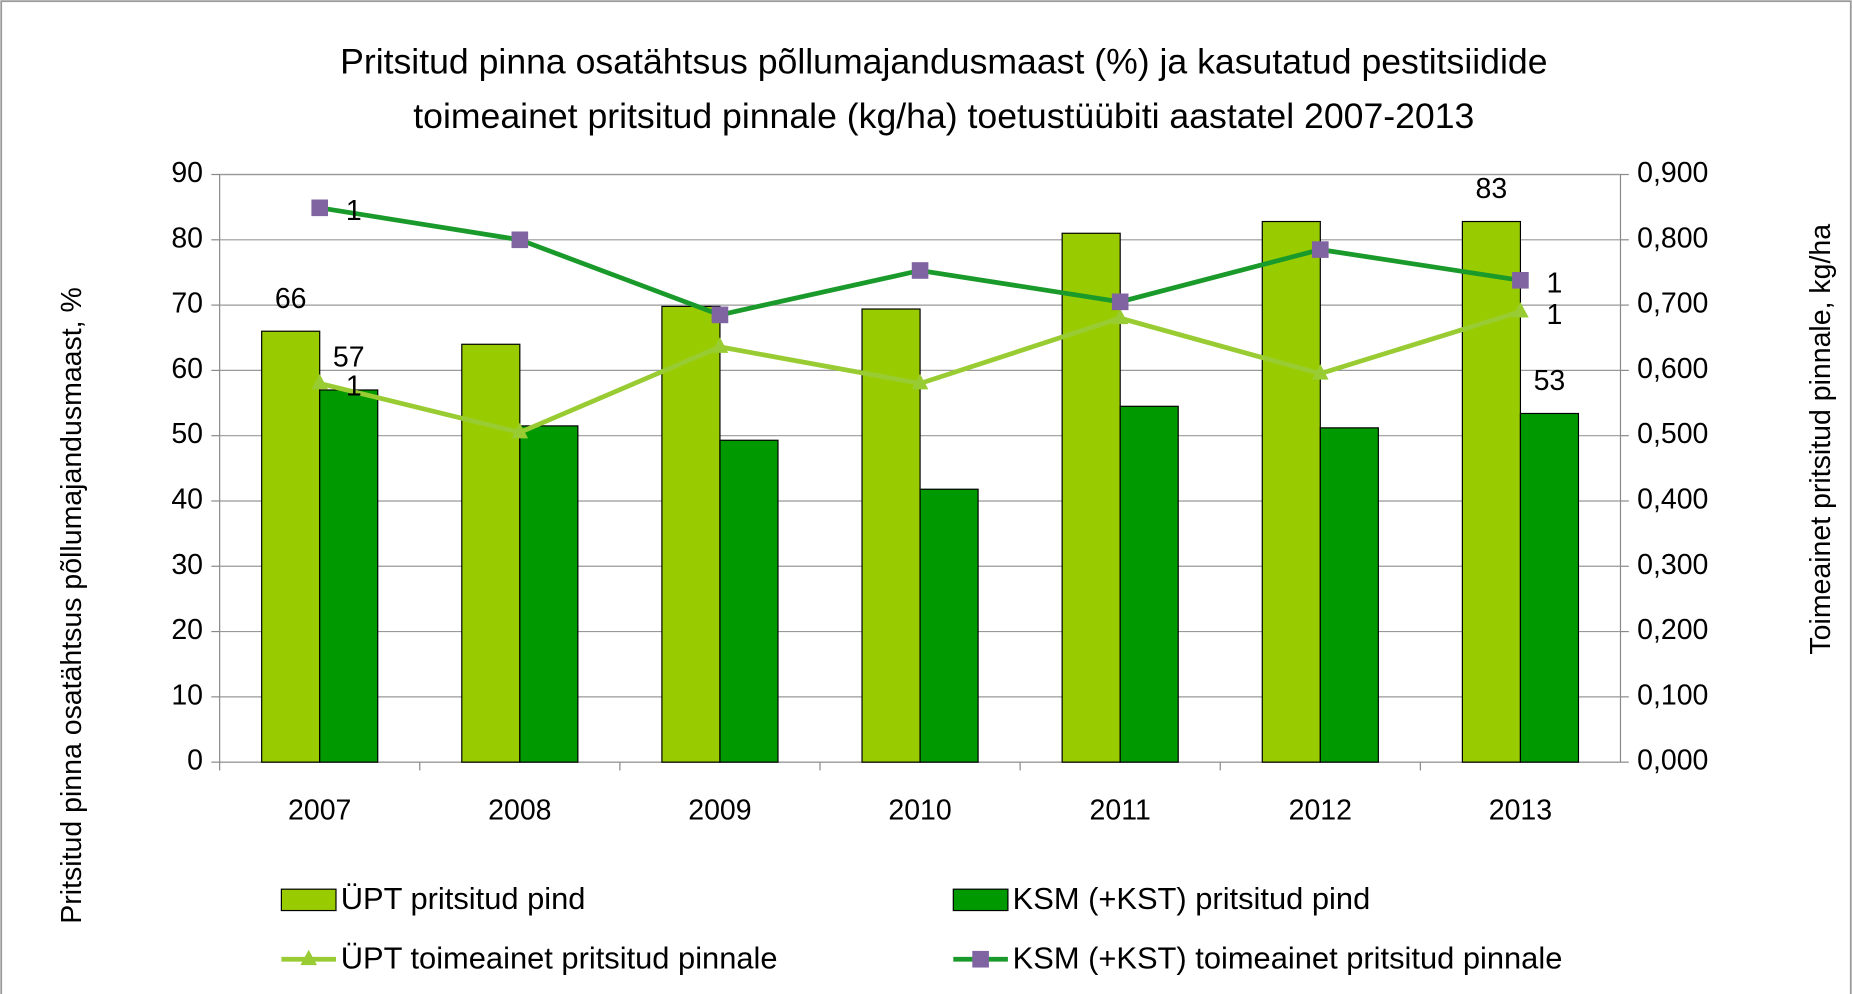  What do you see at coordinates (349, 358) in the screenshot?
I see `data-label: 57` at bounding box center [349, 358].